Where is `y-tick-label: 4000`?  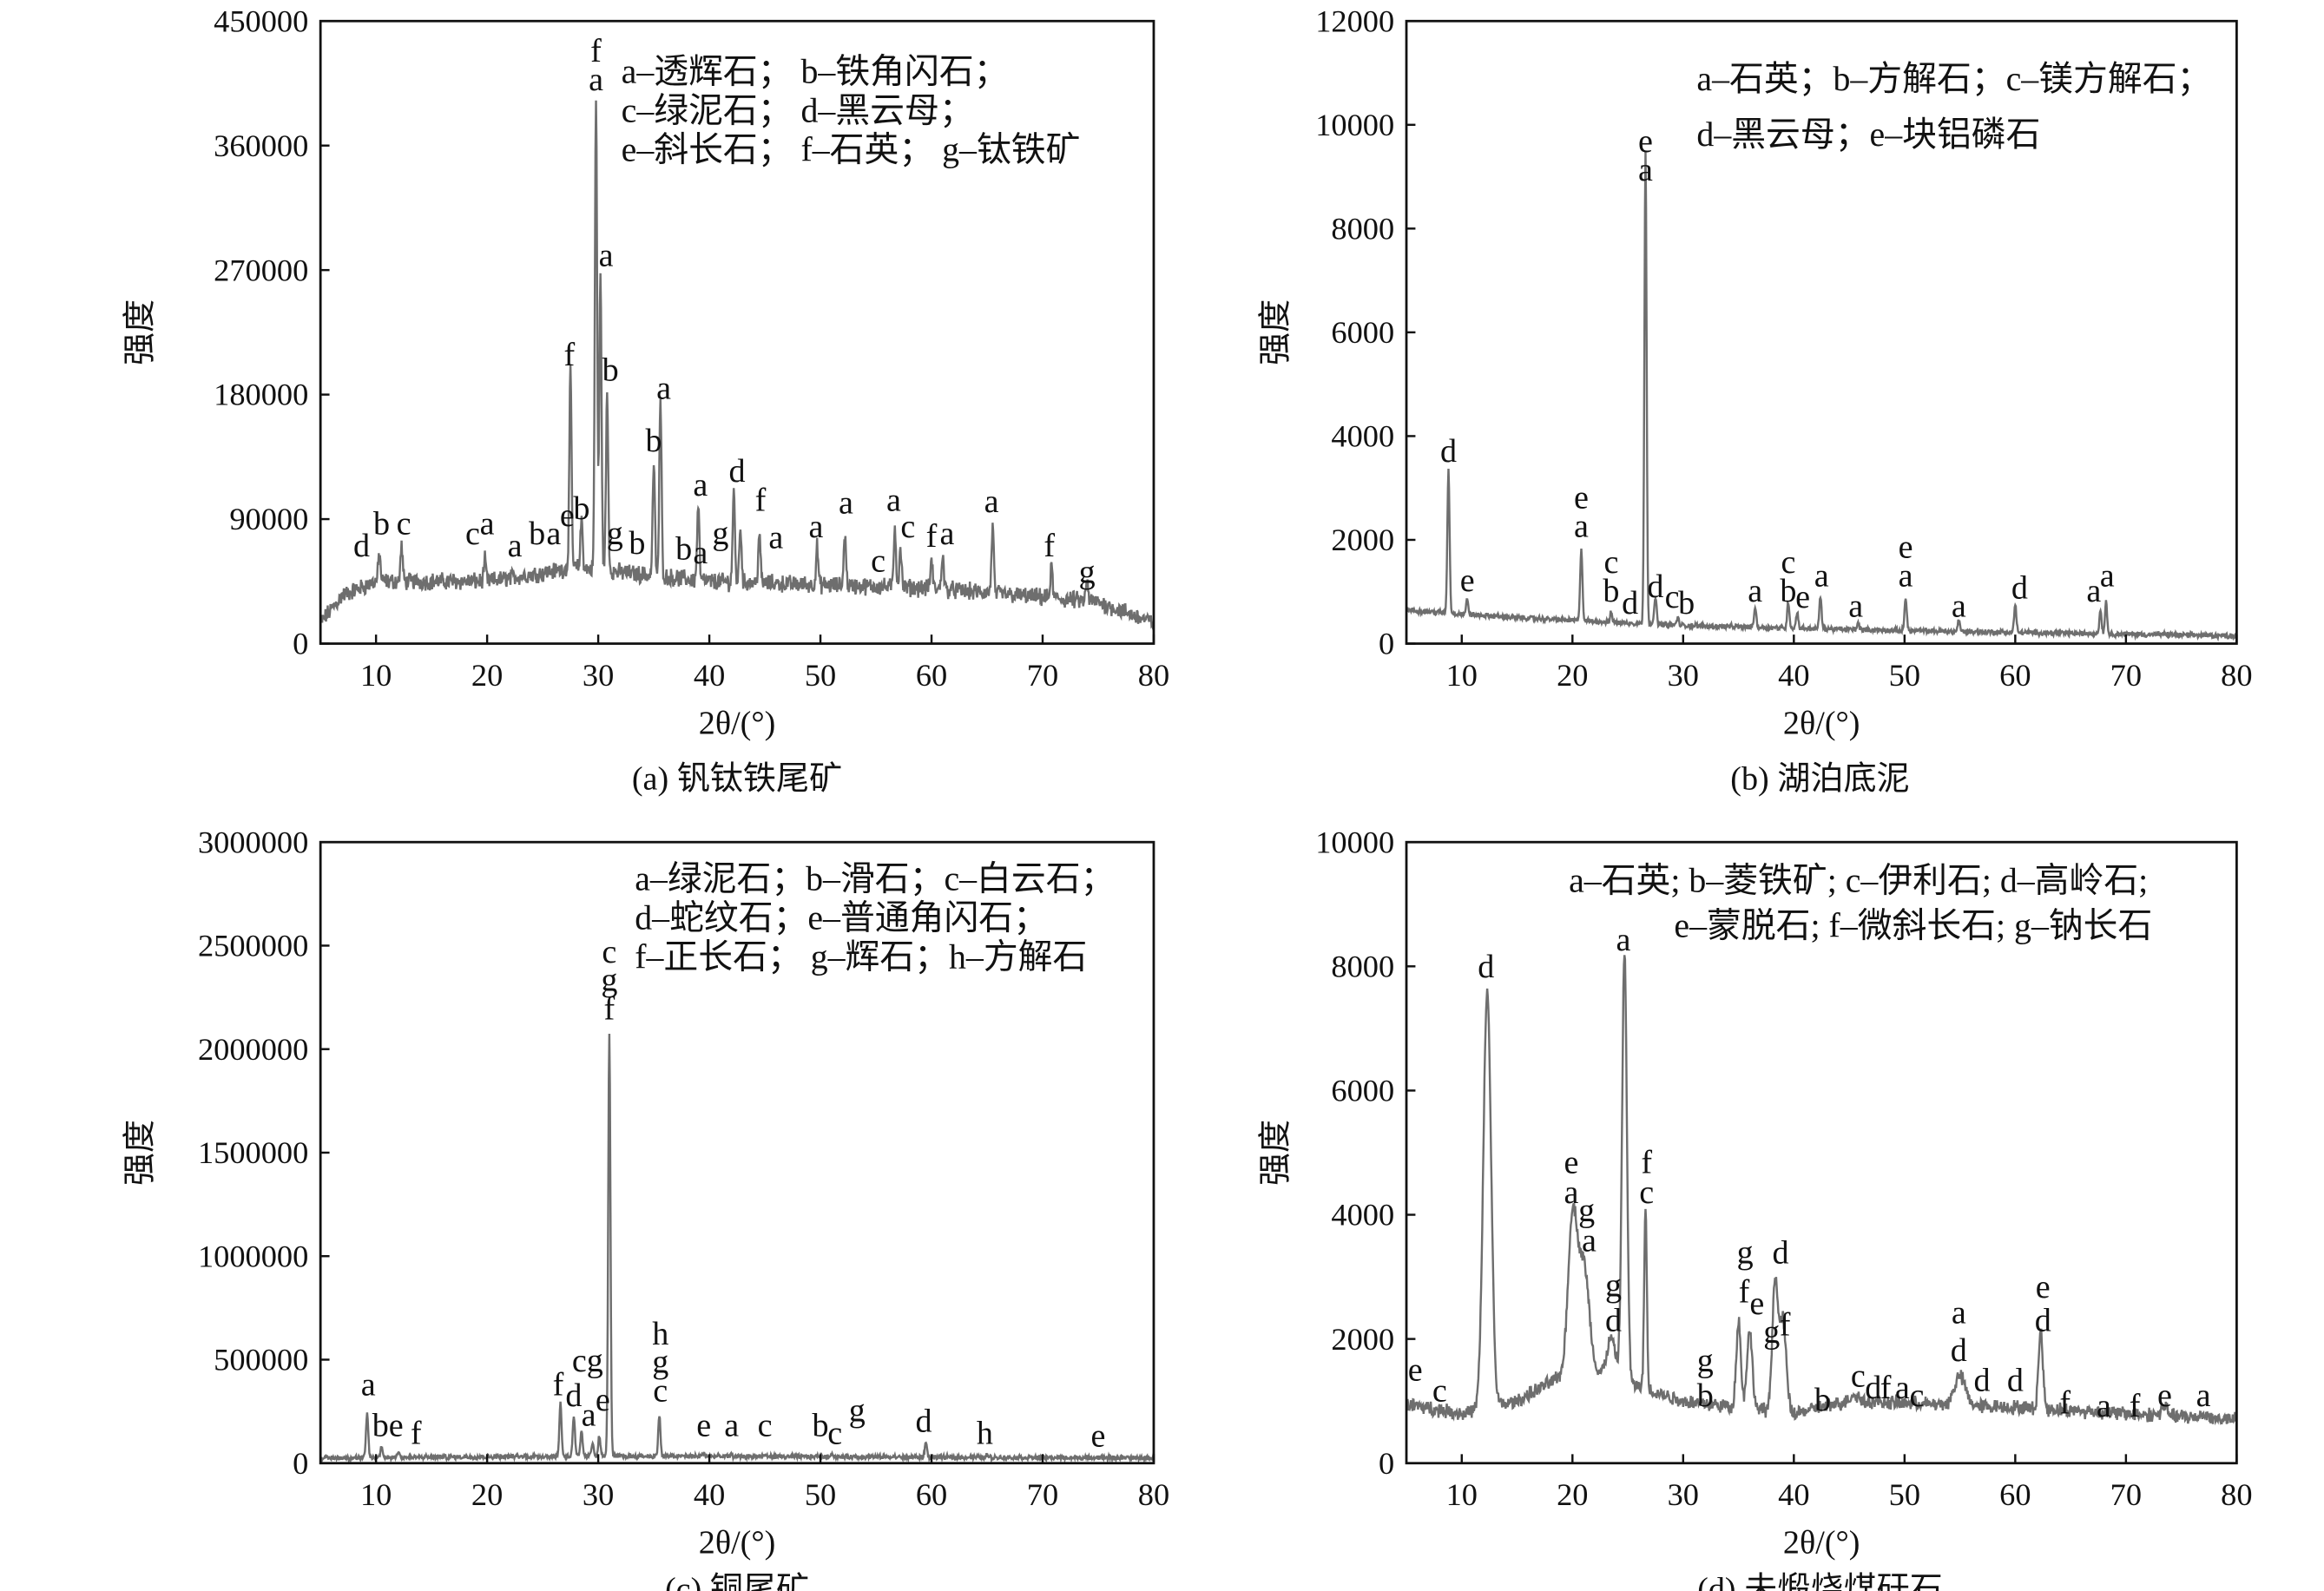
y-tick-label: 4000 is located at coordinates (1363, 437).